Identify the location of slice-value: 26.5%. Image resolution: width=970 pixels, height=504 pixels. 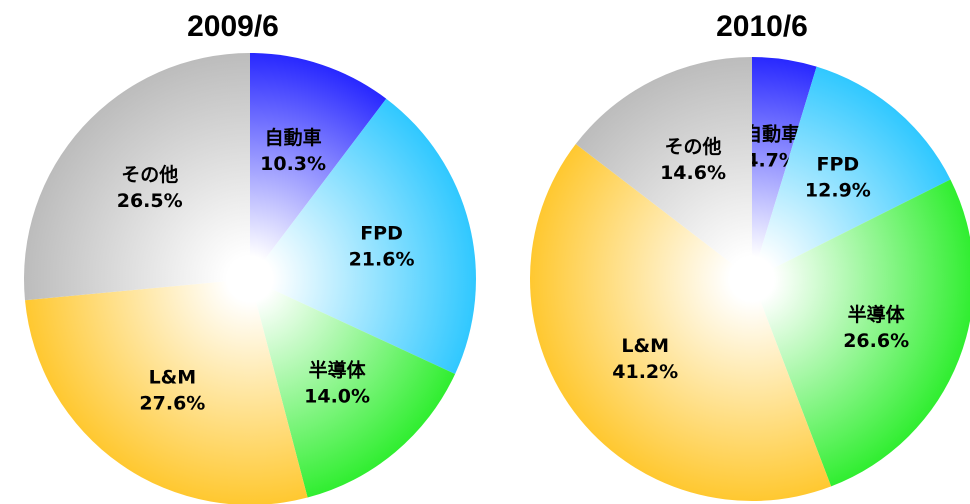
(150, 201).